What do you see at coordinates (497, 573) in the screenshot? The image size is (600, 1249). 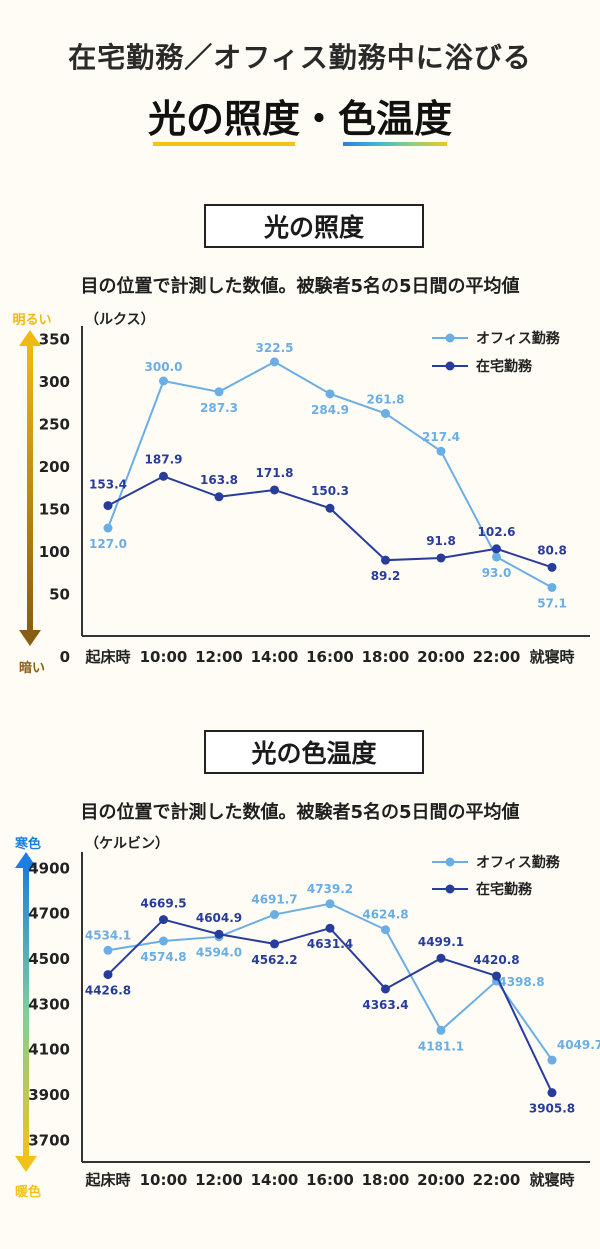 I see `data-label: 93.0` at bounding box center [497, 573].